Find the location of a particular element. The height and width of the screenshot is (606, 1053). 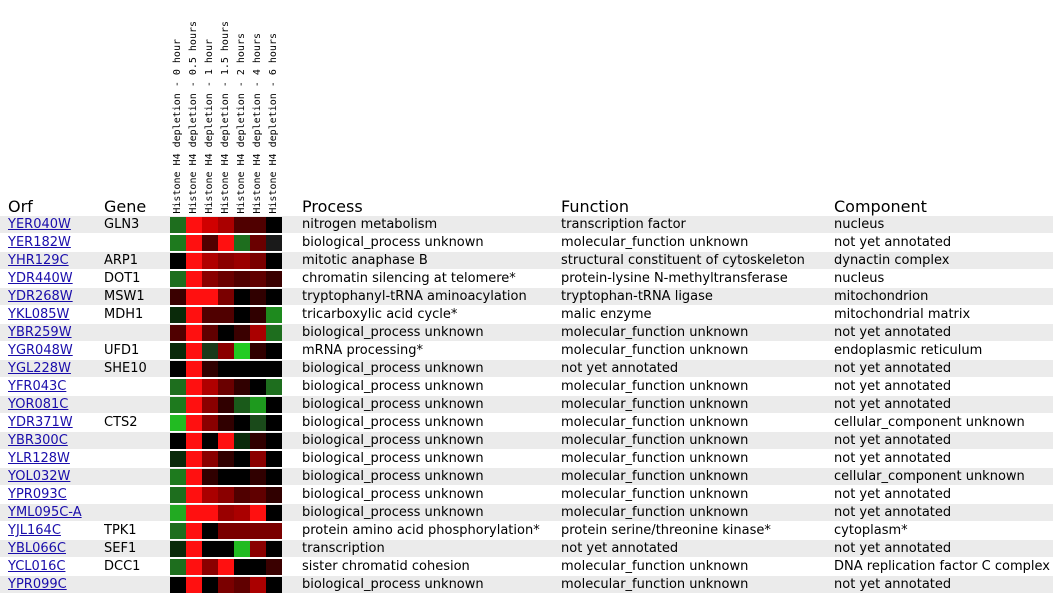

orf-link: YHR129C is located at coordinates (38, 260).